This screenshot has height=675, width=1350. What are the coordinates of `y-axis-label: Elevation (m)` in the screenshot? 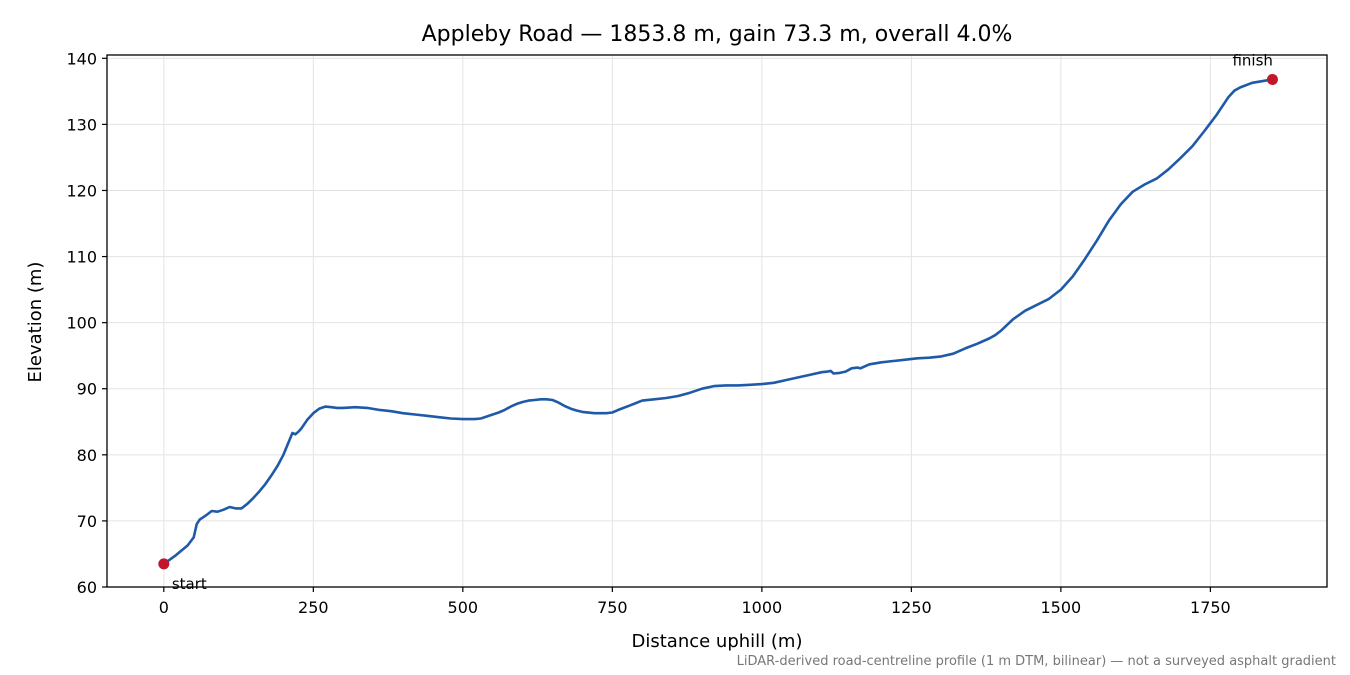 It's located at (35, 322).